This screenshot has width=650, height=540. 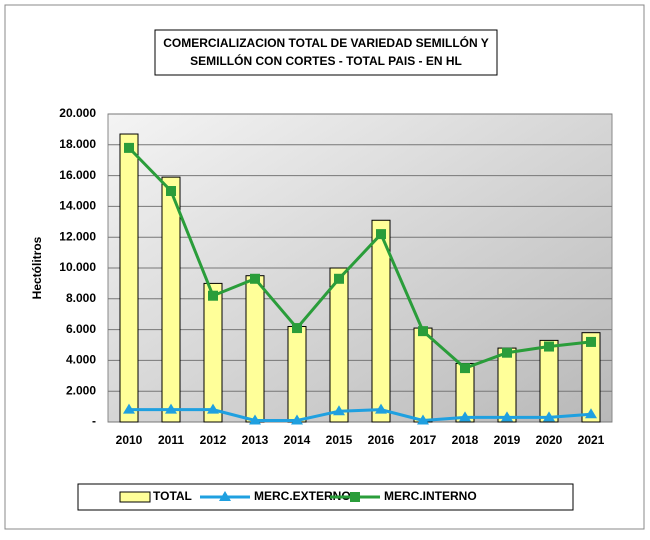 What do you see at coordinates (77, 206) in the screenshot?
I see `y-tick-label: 14.000` at bounding box center [77, 206].